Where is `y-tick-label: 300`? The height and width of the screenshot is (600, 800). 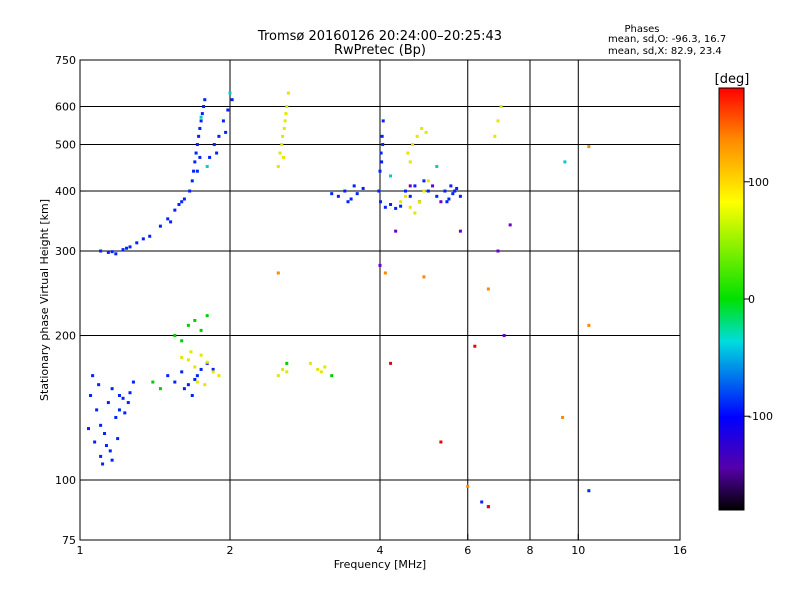
y-tick-label: 300 is located at coordinates (65, 251).